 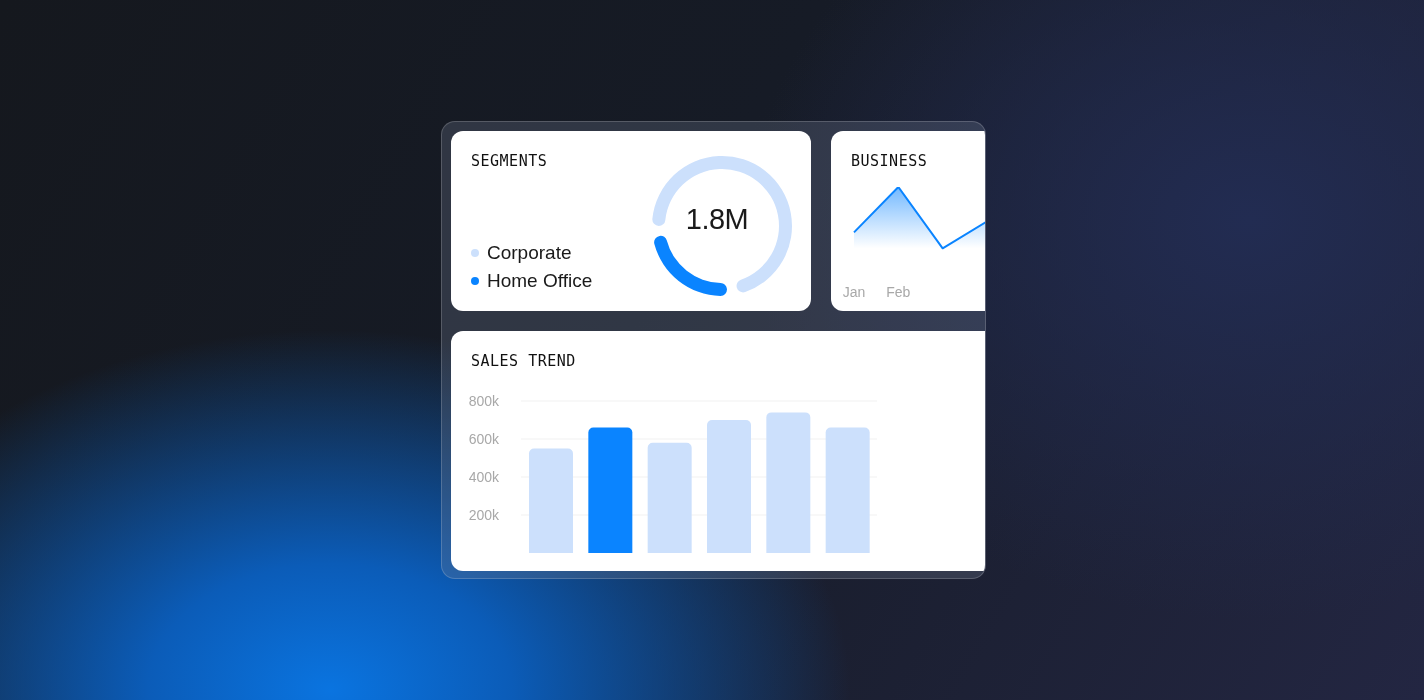 What do you see at coordinates (509, 161) in the screenshot?
I see `chart-title: SEGMENTS` at bounding box center [509, 161].